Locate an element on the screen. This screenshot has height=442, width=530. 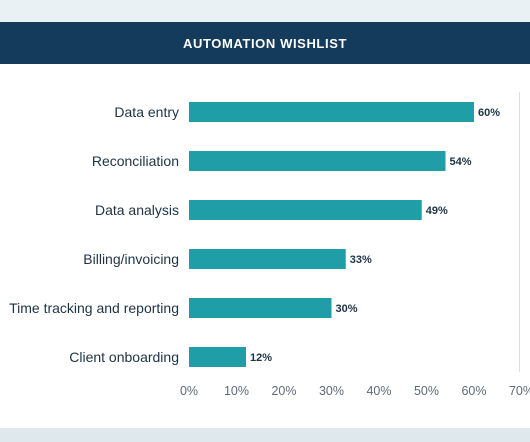
value-label-4: 30% is located at coordinates (347, 309).